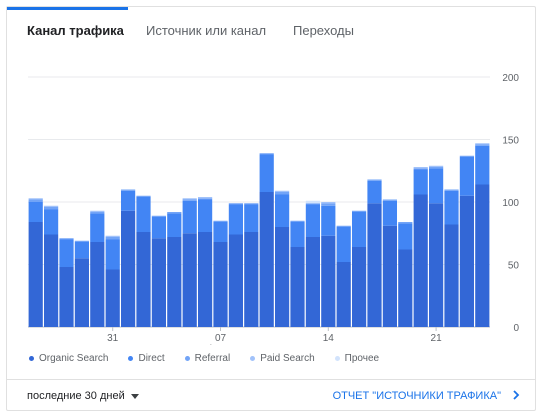  Describe the element at coordinates (329, 338) in the screenshot. I see `x-tick-label: 14` at that location.